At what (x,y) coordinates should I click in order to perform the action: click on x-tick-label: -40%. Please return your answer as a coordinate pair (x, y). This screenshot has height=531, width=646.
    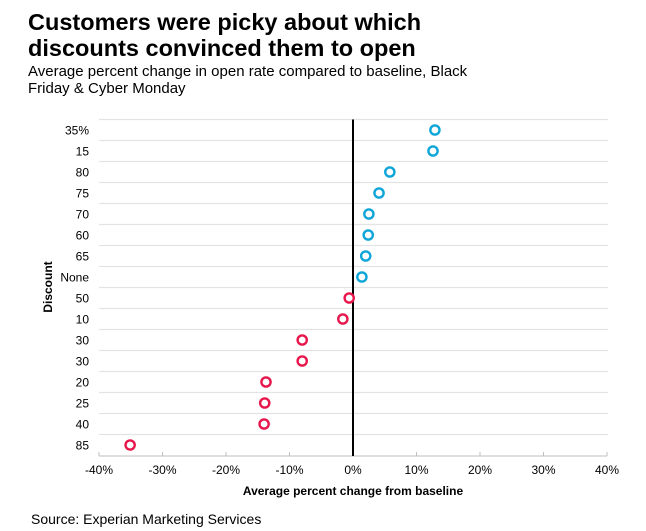
    Looking at the image, I should click on (99, 470).